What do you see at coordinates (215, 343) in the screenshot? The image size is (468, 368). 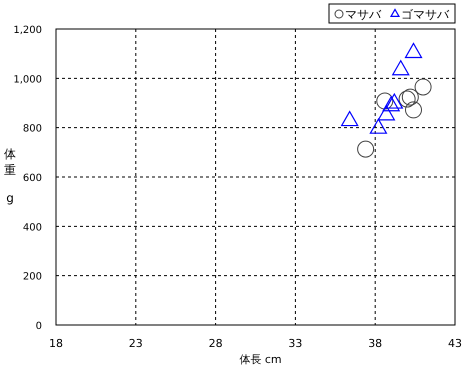 I see `x-tick-label: 28` at bounding box center [215, 343].